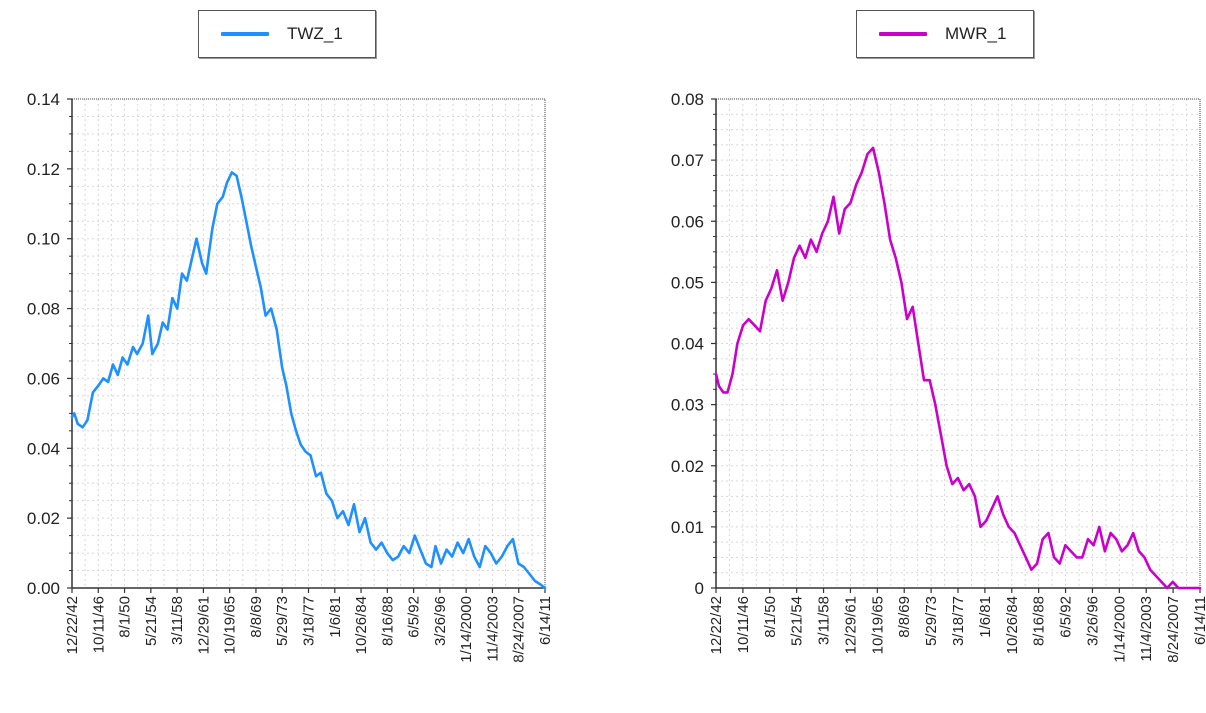 Image resolution: width=1206 pixels, height=713 pixels. Describe the element at coordinates (976, 33) in the screenshot. I see `legend-label-mwr: MWR_1` at that location.